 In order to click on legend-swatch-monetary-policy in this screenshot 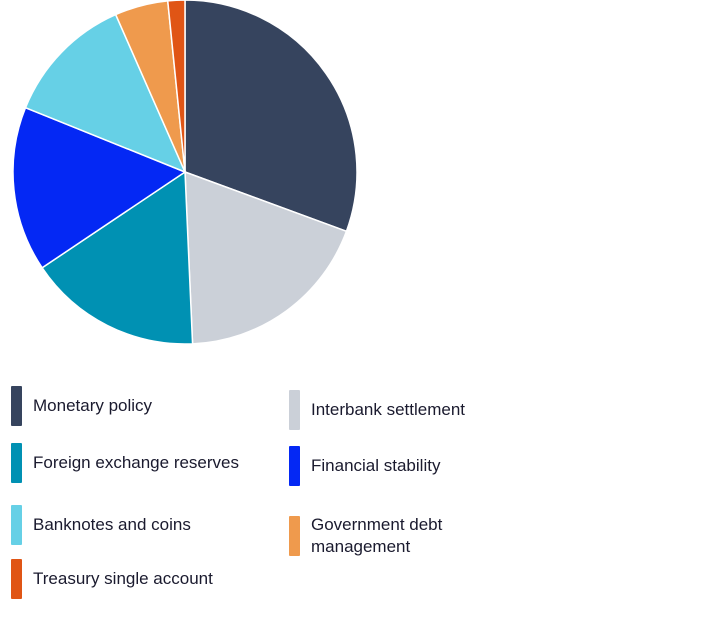, I will do `click(16, 406)`.